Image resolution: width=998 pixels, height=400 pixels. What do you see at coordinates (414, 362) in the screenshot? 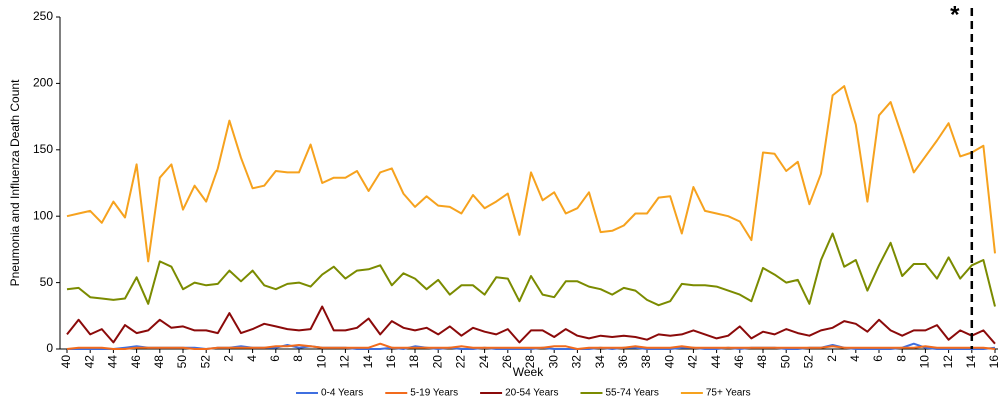
I see `x-tick-label: 18` at bounding box center [414, 362].